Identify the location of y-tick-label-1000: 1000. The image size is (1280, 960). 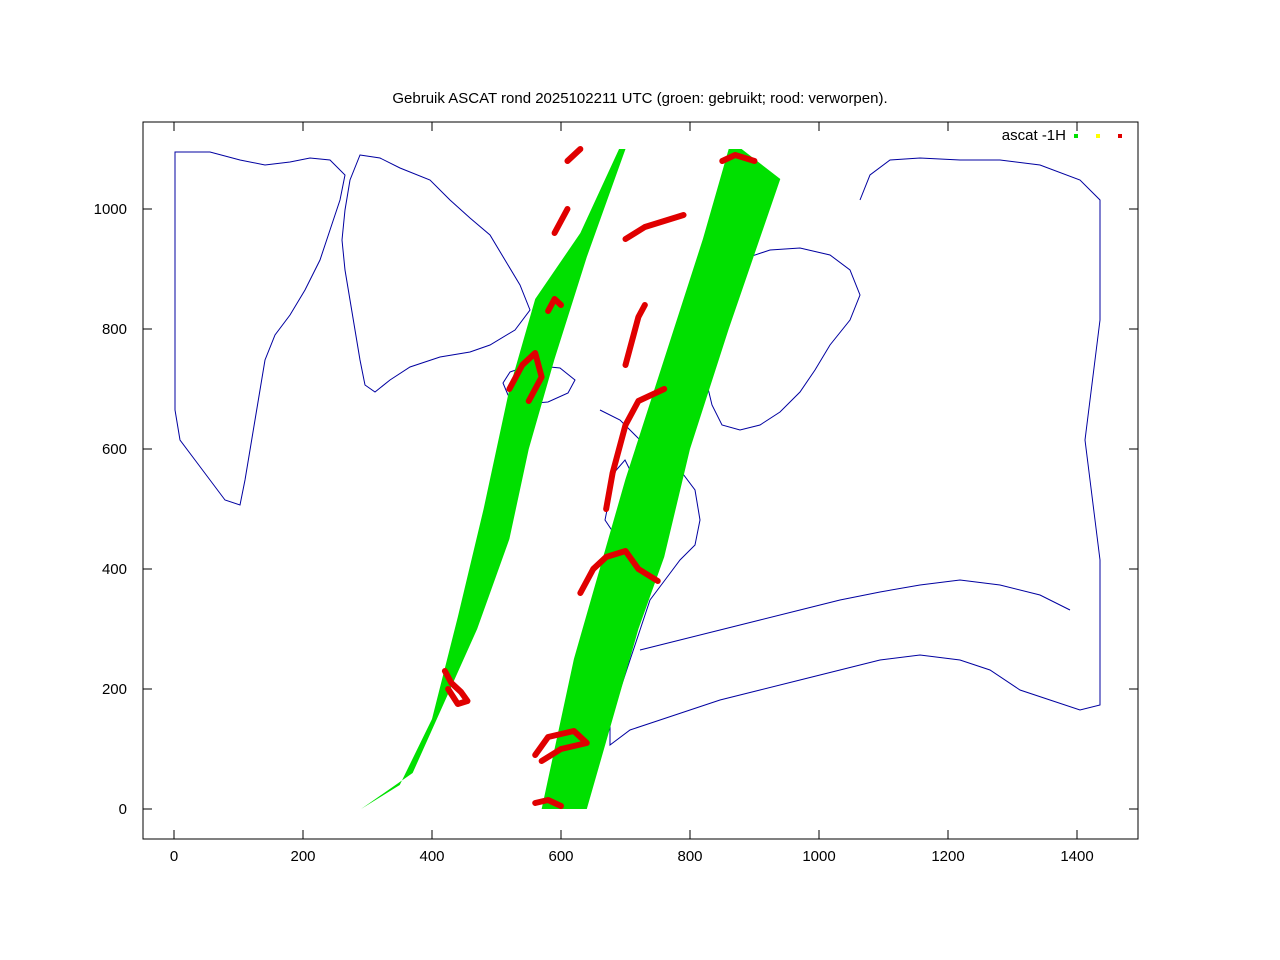
(110, 209).